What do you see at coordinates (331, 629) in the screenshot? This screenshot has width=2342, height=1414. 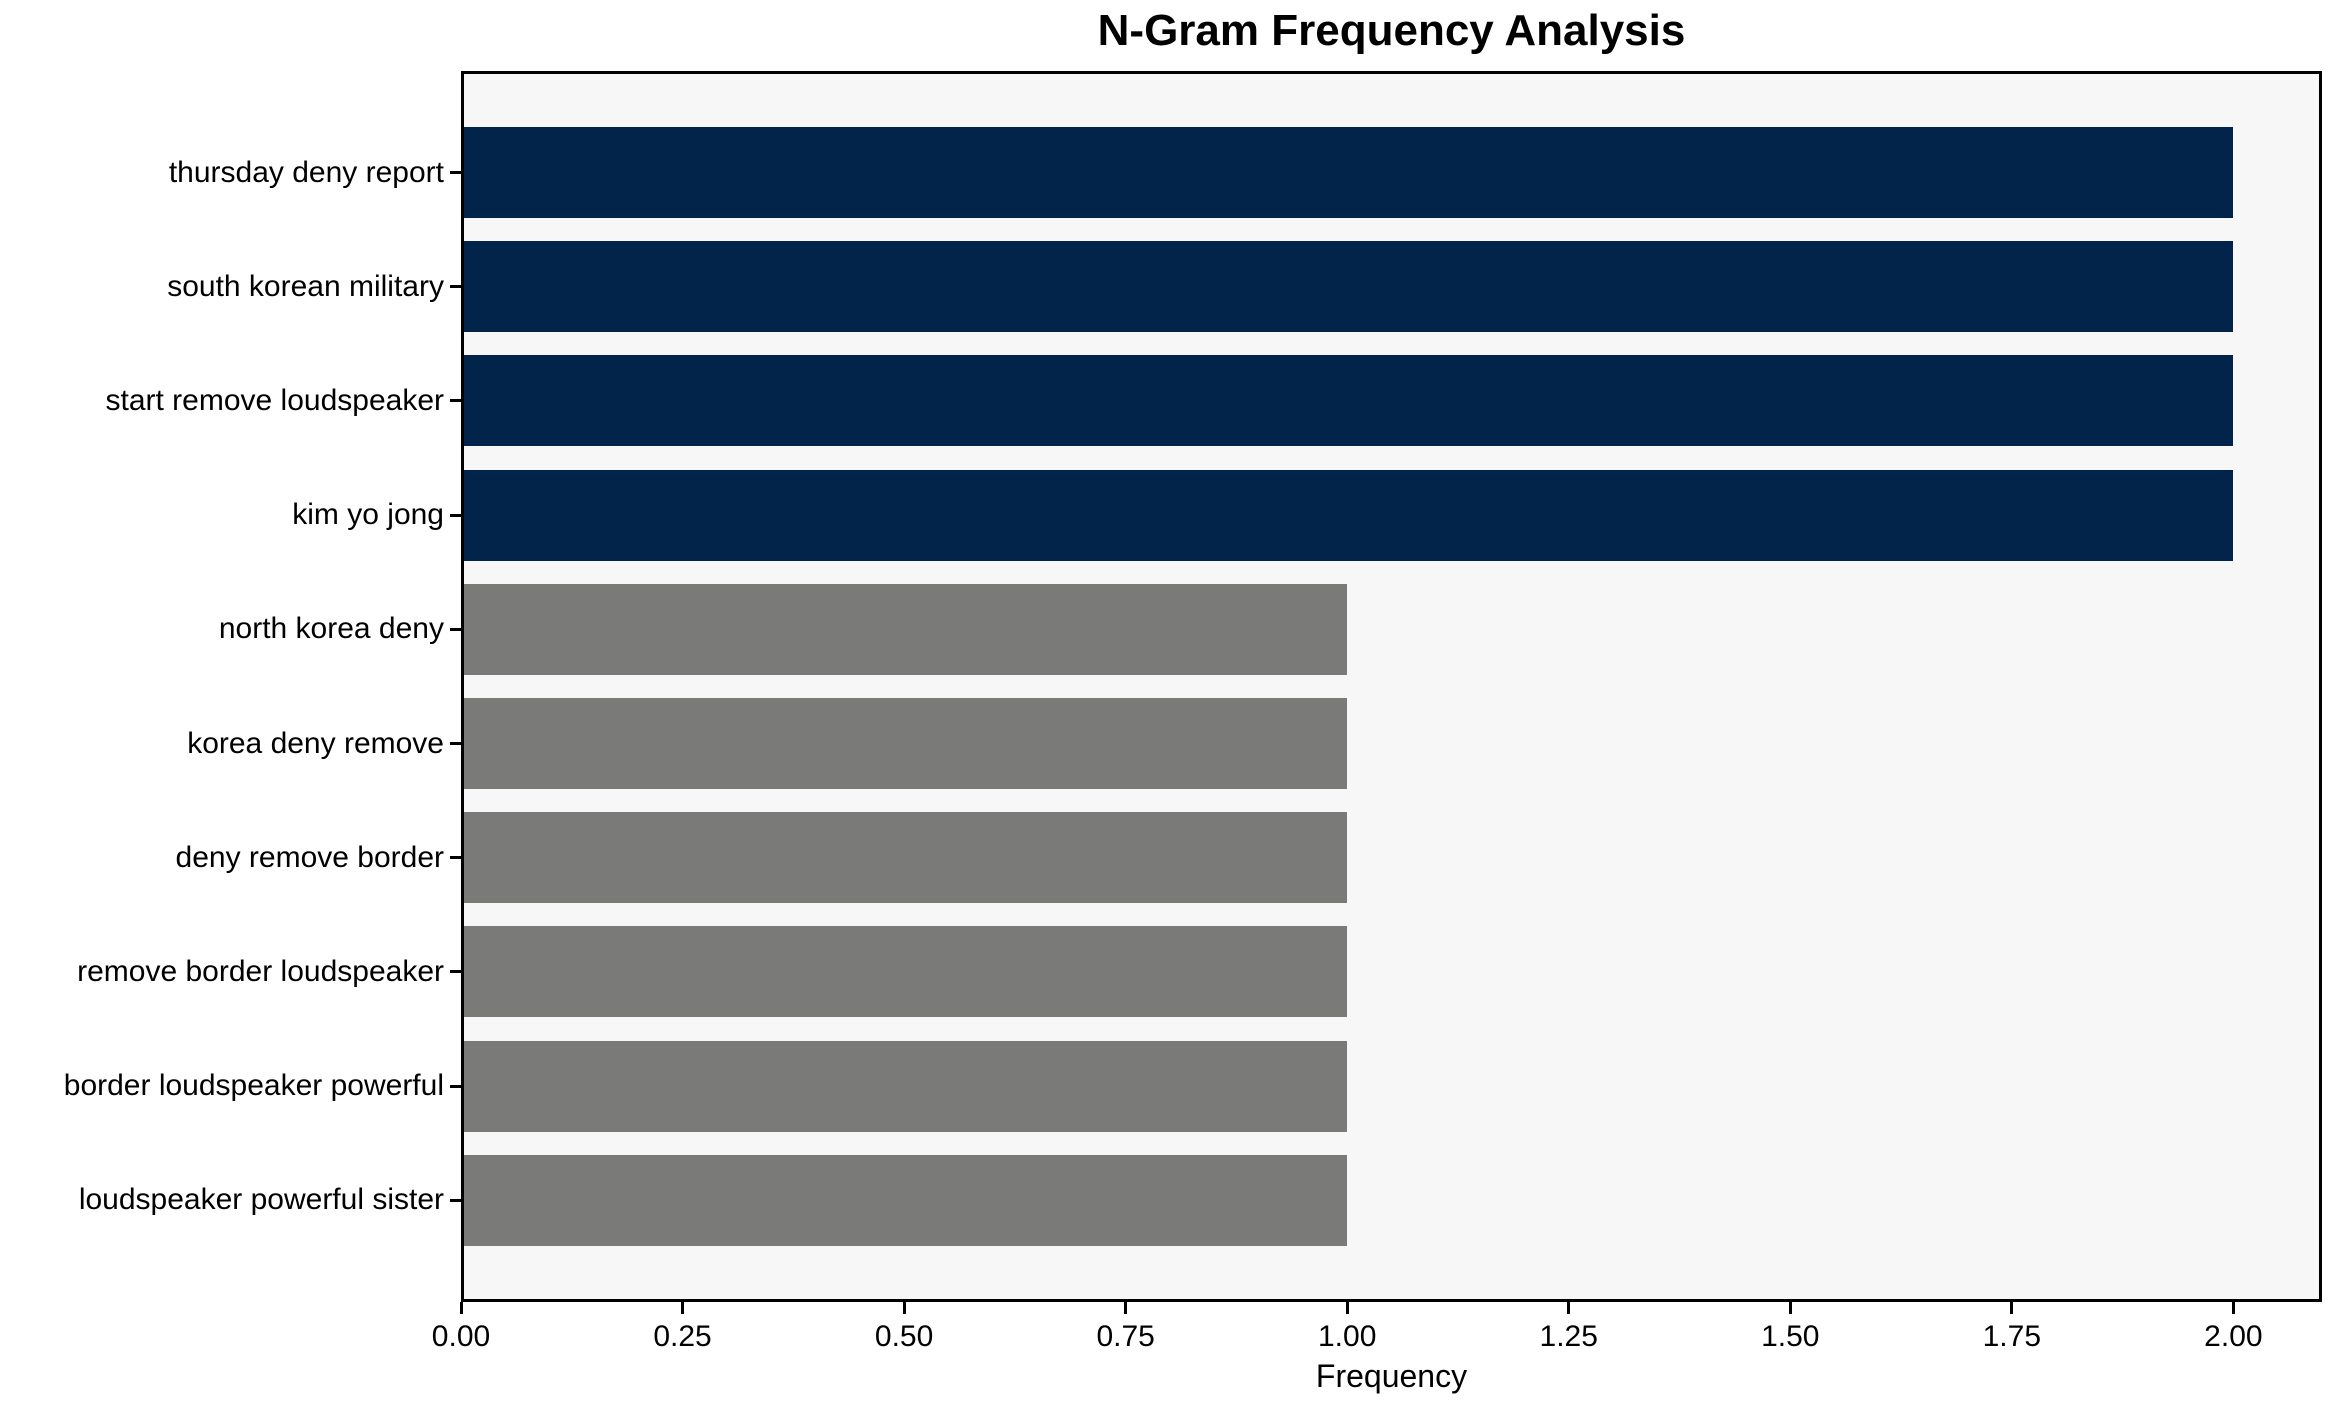 I see `y-tick-label: north korea deny` at bounding box center [331, 629].